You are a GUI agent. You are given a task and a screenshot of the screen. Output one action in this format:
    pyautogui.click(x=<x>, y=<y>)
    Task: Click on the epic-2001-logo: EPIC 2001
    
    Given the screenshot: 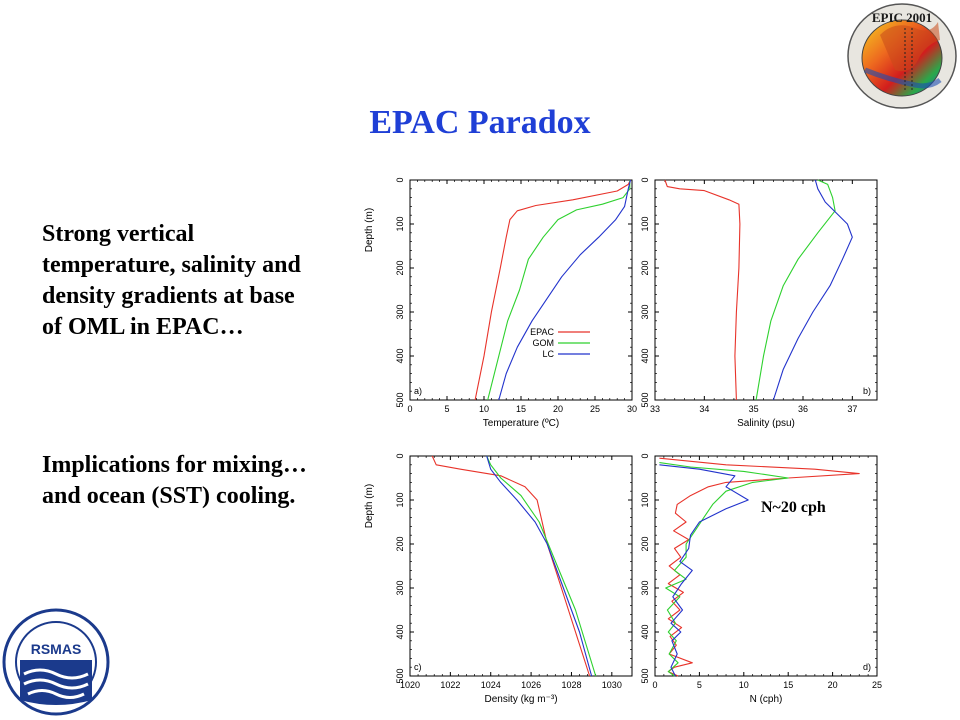 What is the action you would take?
    pyautogui.click(x=902, y=56)
    